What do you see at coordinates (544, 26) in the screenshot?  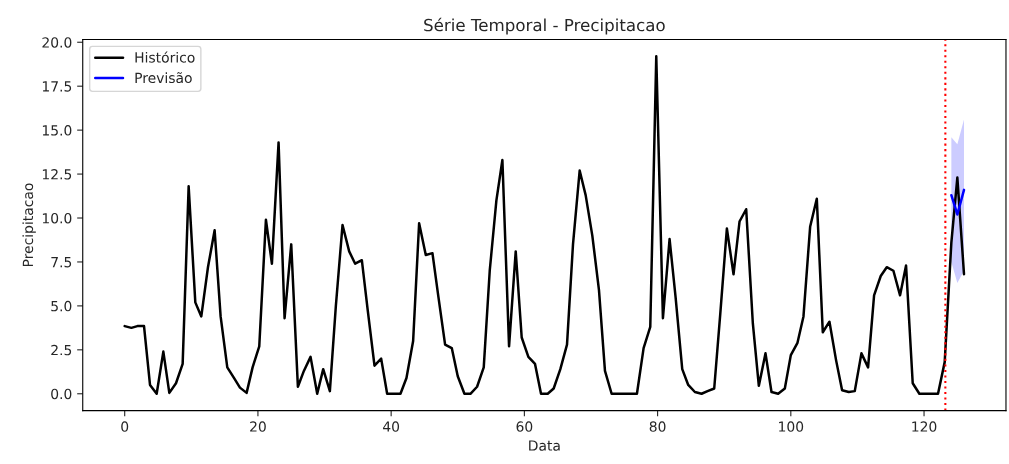 I see `chart-title: Série Temporal - Precipitacao` at bounding box center [544, 26].